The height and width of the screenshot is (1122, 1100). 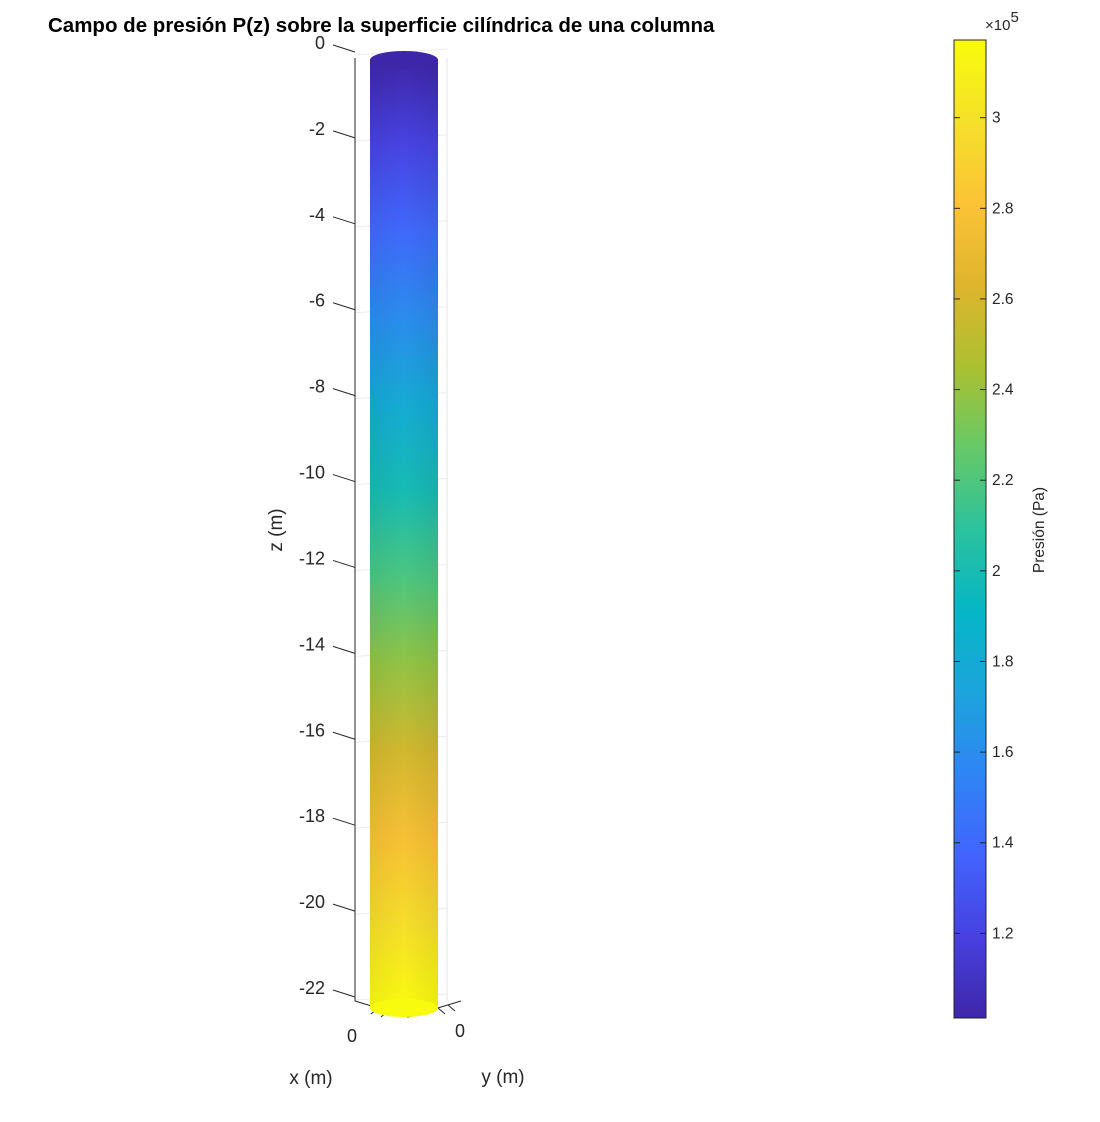 I want to click on z-tick-label: -6, so click(x=317, y=301).